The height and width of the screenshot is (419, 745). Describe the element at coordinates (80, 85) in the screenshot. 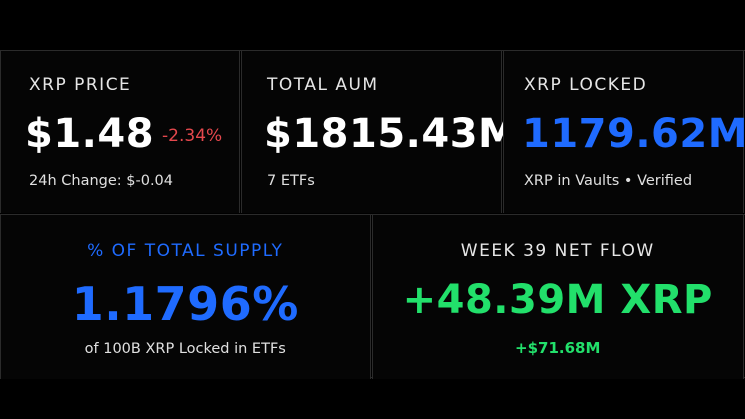

I see `xrp-price-label: XRP PRICE` at that location.